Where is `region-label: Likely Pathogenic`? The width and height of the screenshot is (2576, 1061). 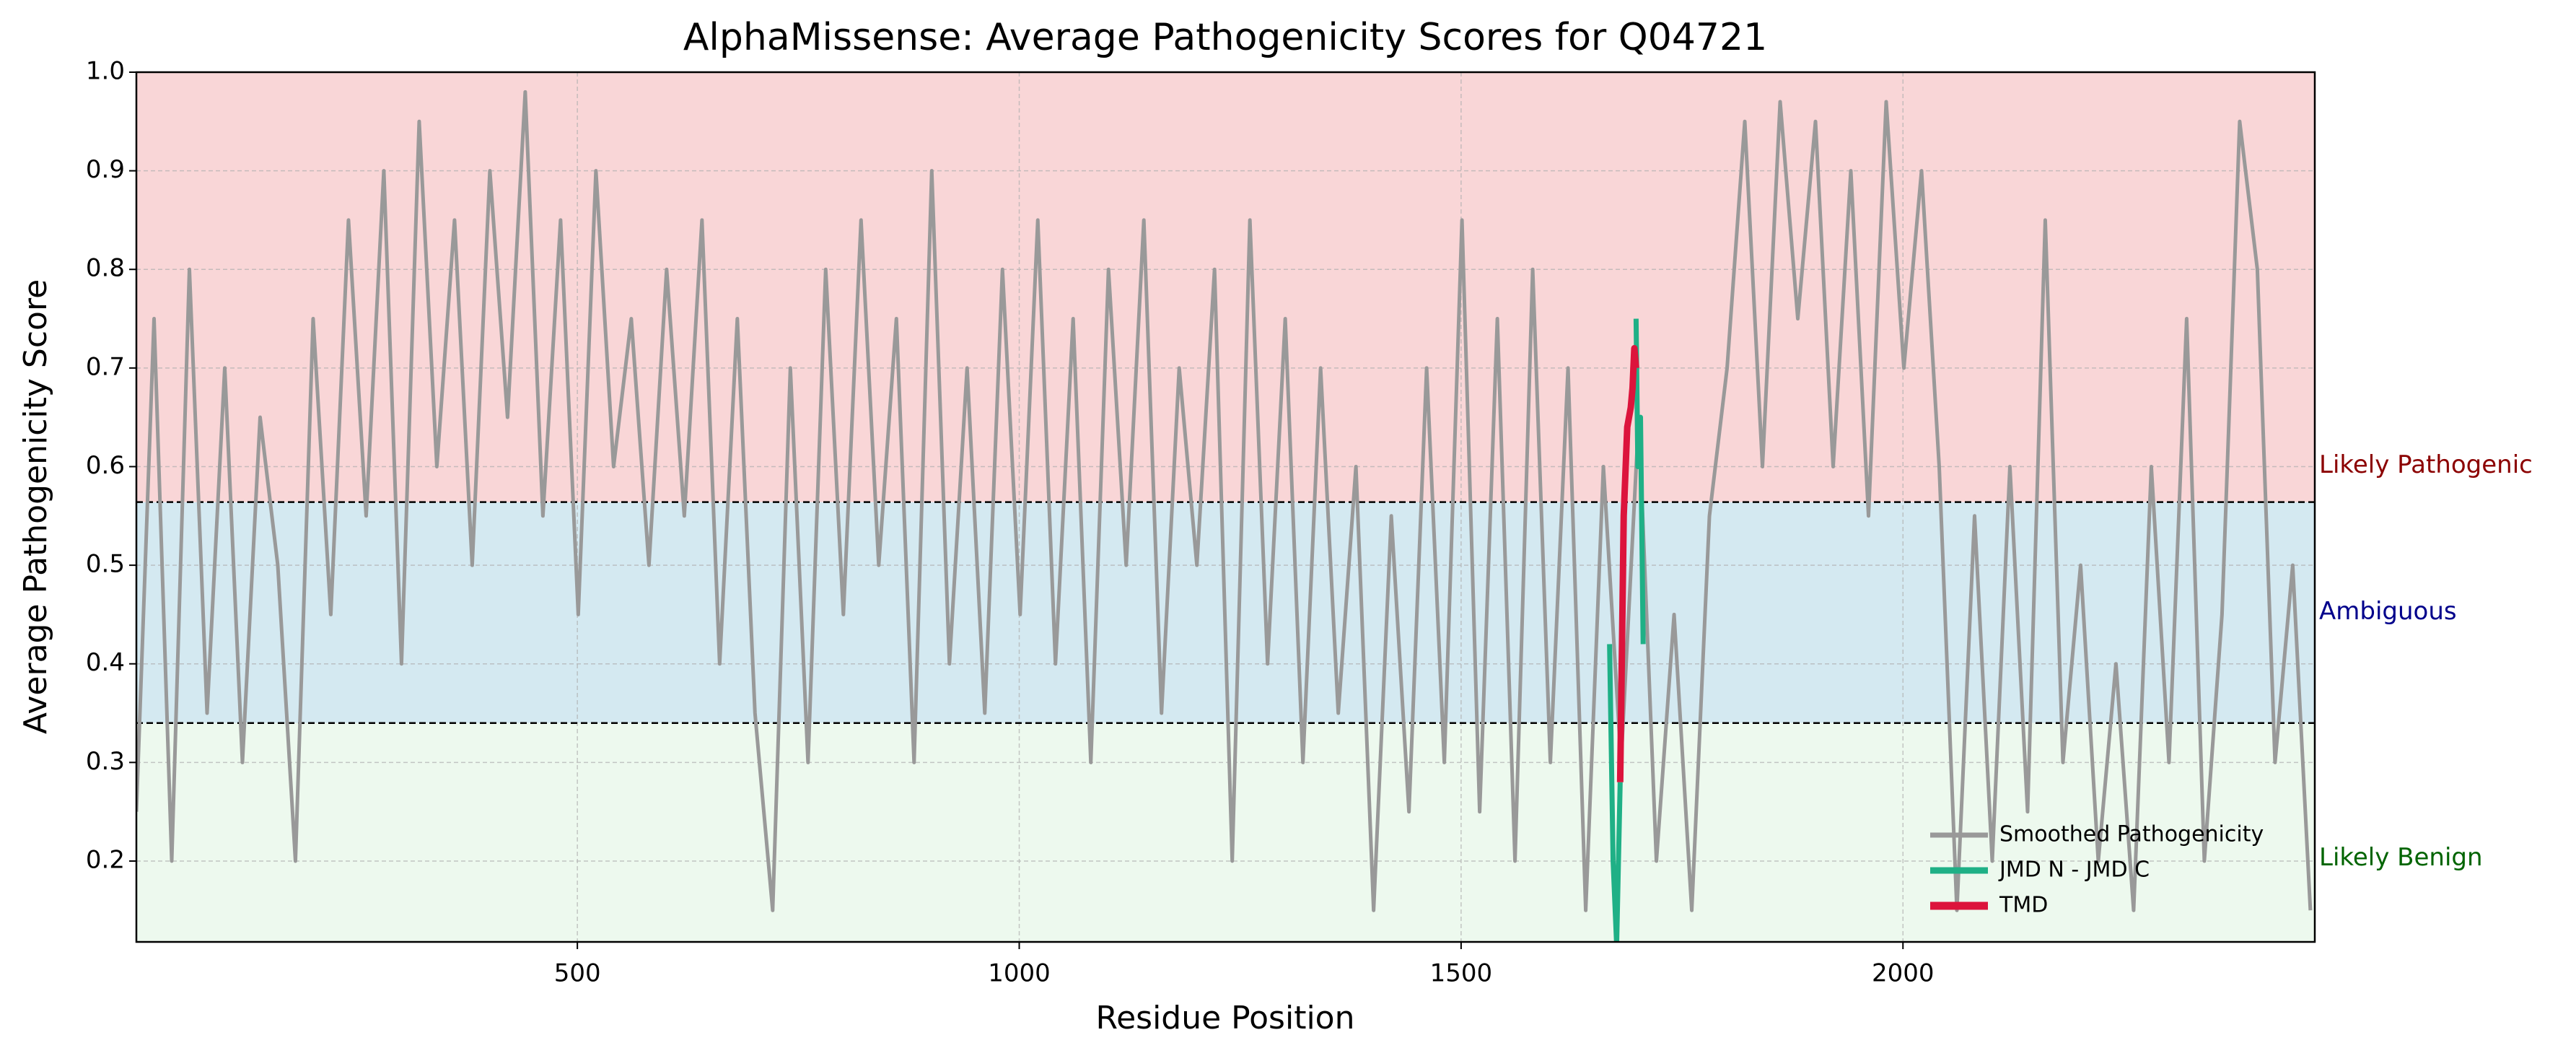
region-label: Likely Pathogenic is located at coordinates (2426, 464).